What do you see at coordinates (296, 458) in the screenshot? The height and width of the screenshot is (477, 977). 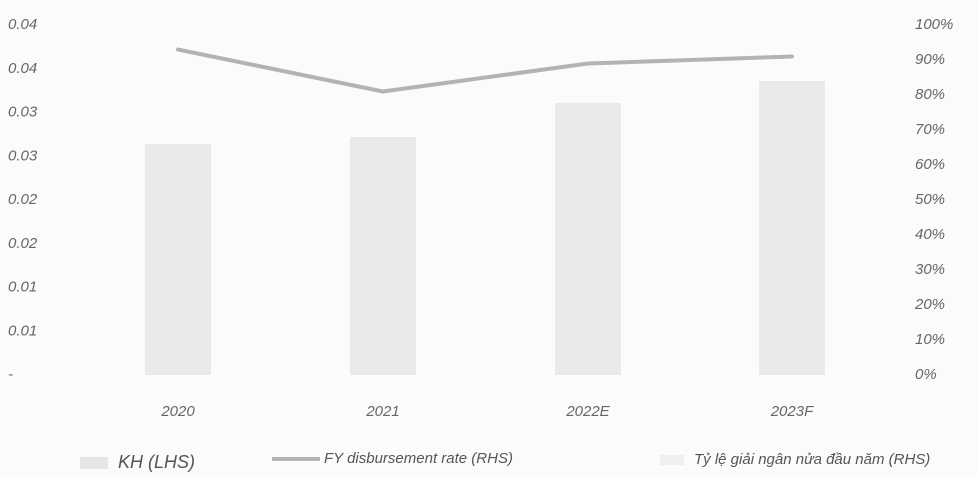 I see `legend-swatch-fy-rate` at bounding box center [296, 458].